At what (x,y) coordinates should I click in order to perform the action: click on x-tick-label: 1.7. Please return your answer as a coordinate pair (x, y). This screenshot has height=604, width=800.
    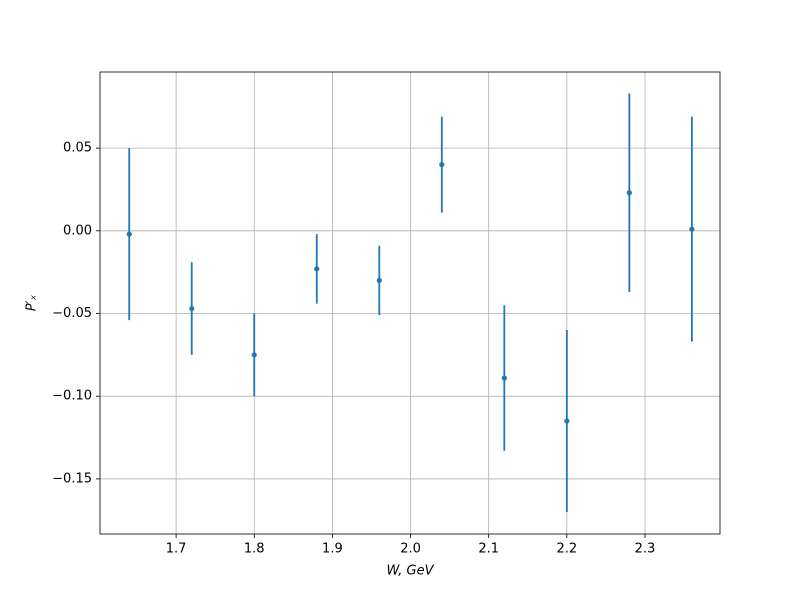
    Looking at the image, I should click on (176, 549).